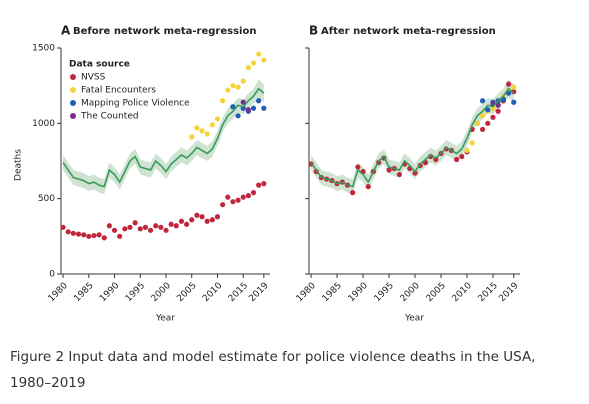 The height and width of the screenshot is (404, 589). Describe the element at coordinates (43, 124) in the screenshot. I see `y-tick-label: 1000` at that location.